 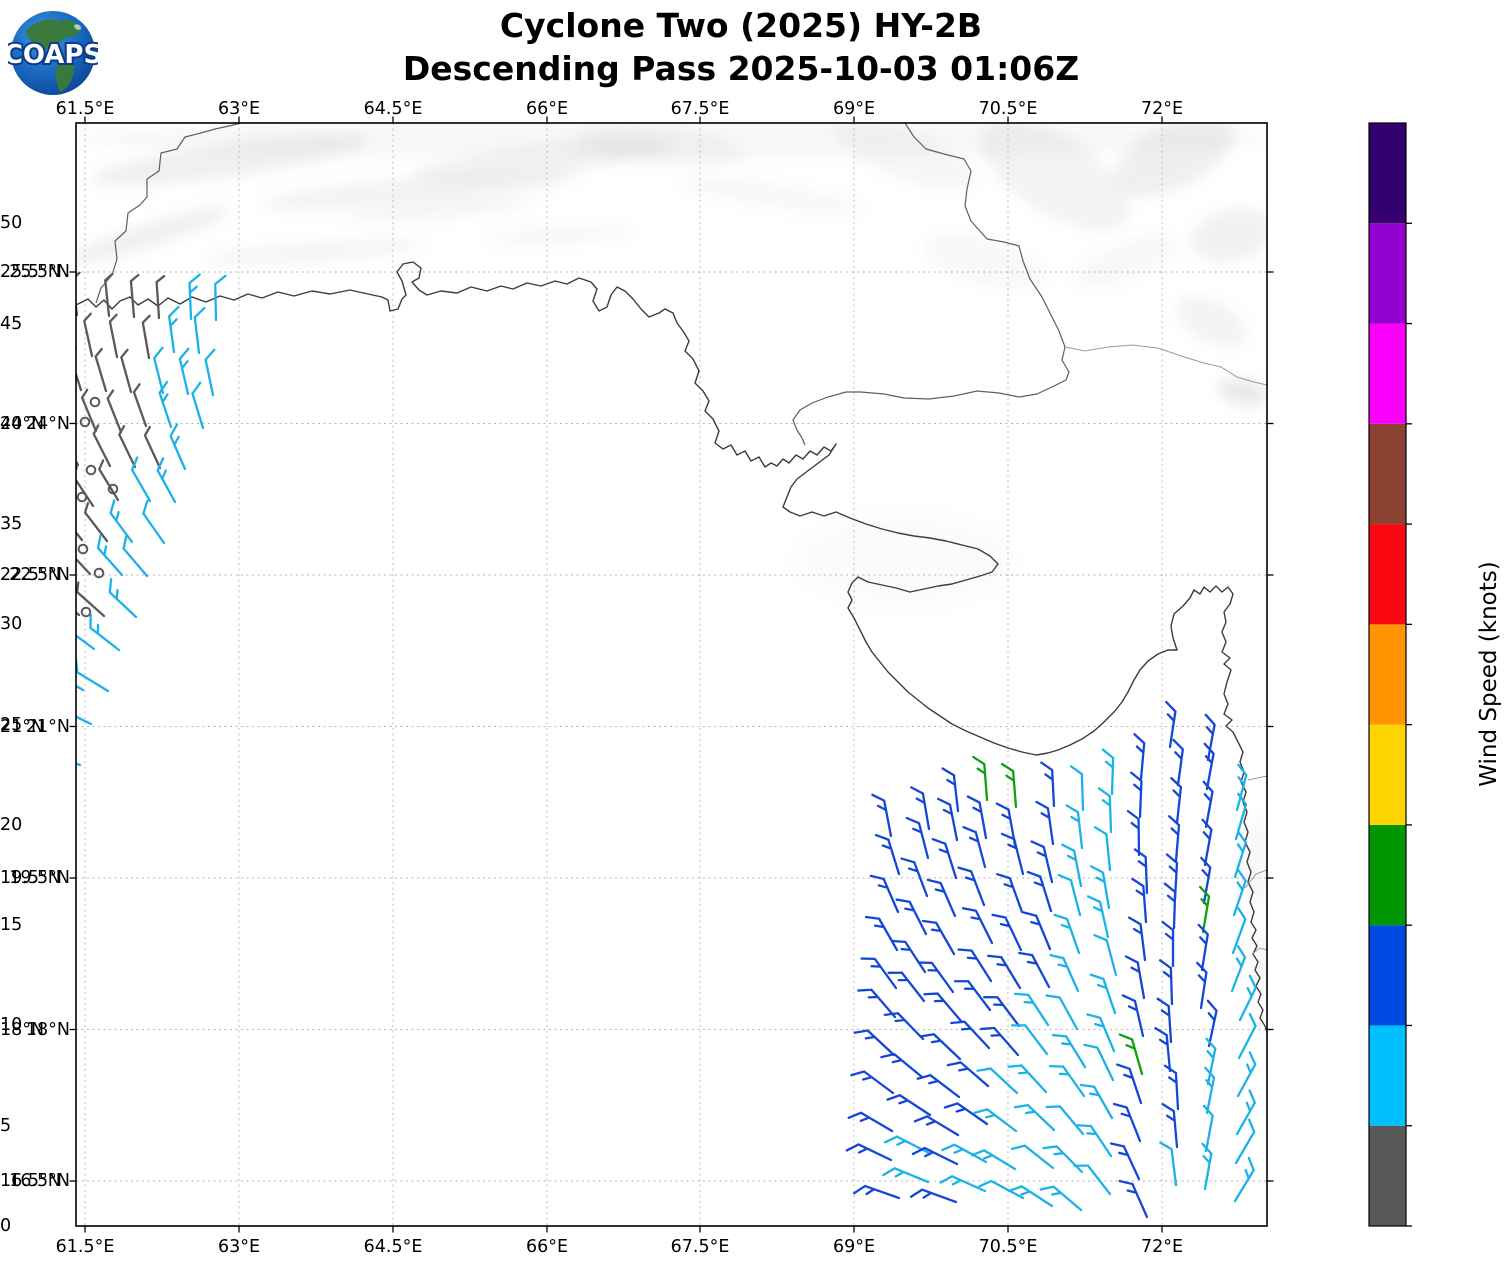 I want to click on colorbar-tick-label: 40, so click(x=11, y=423).